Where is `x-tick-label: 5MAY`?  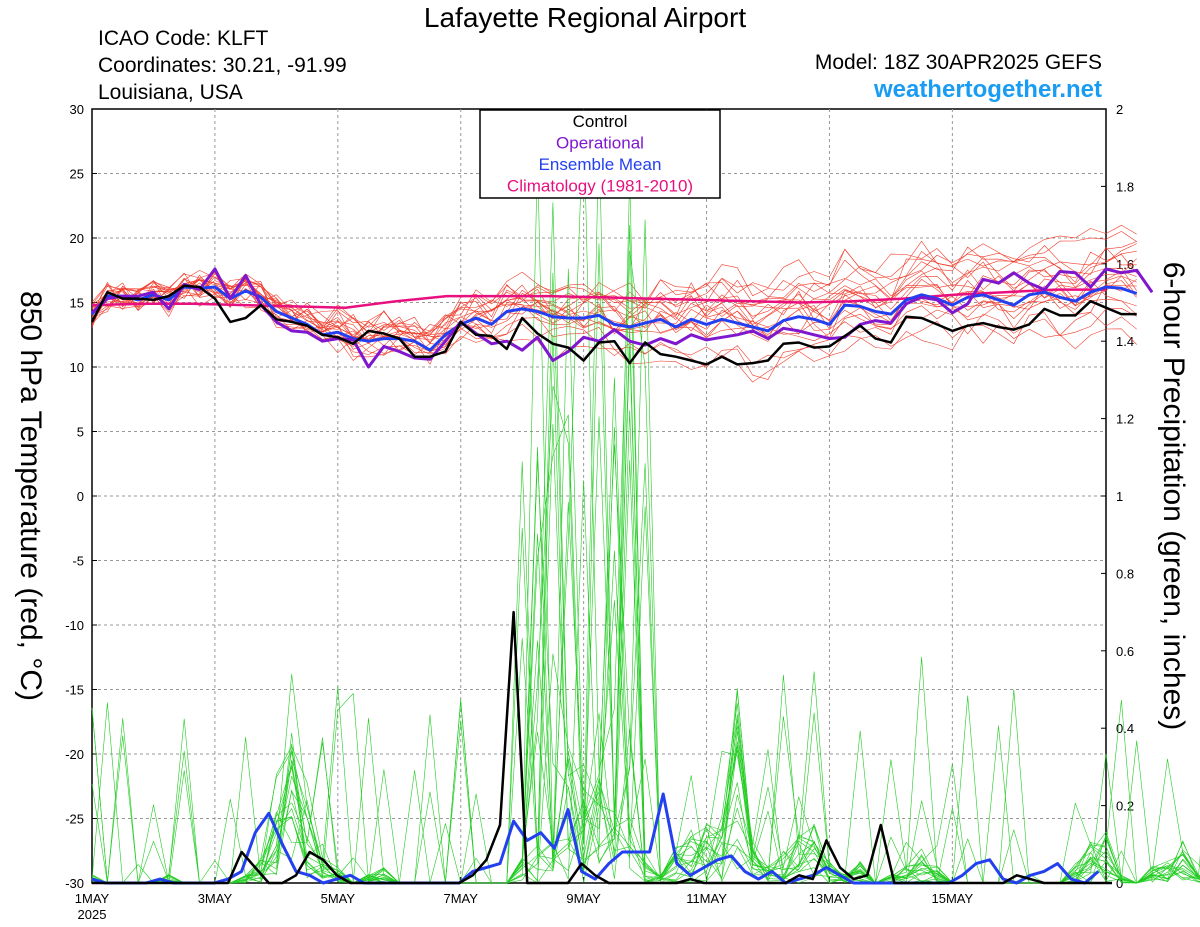 x-tick-label: 5MAY is located at coordinates (338, 898).